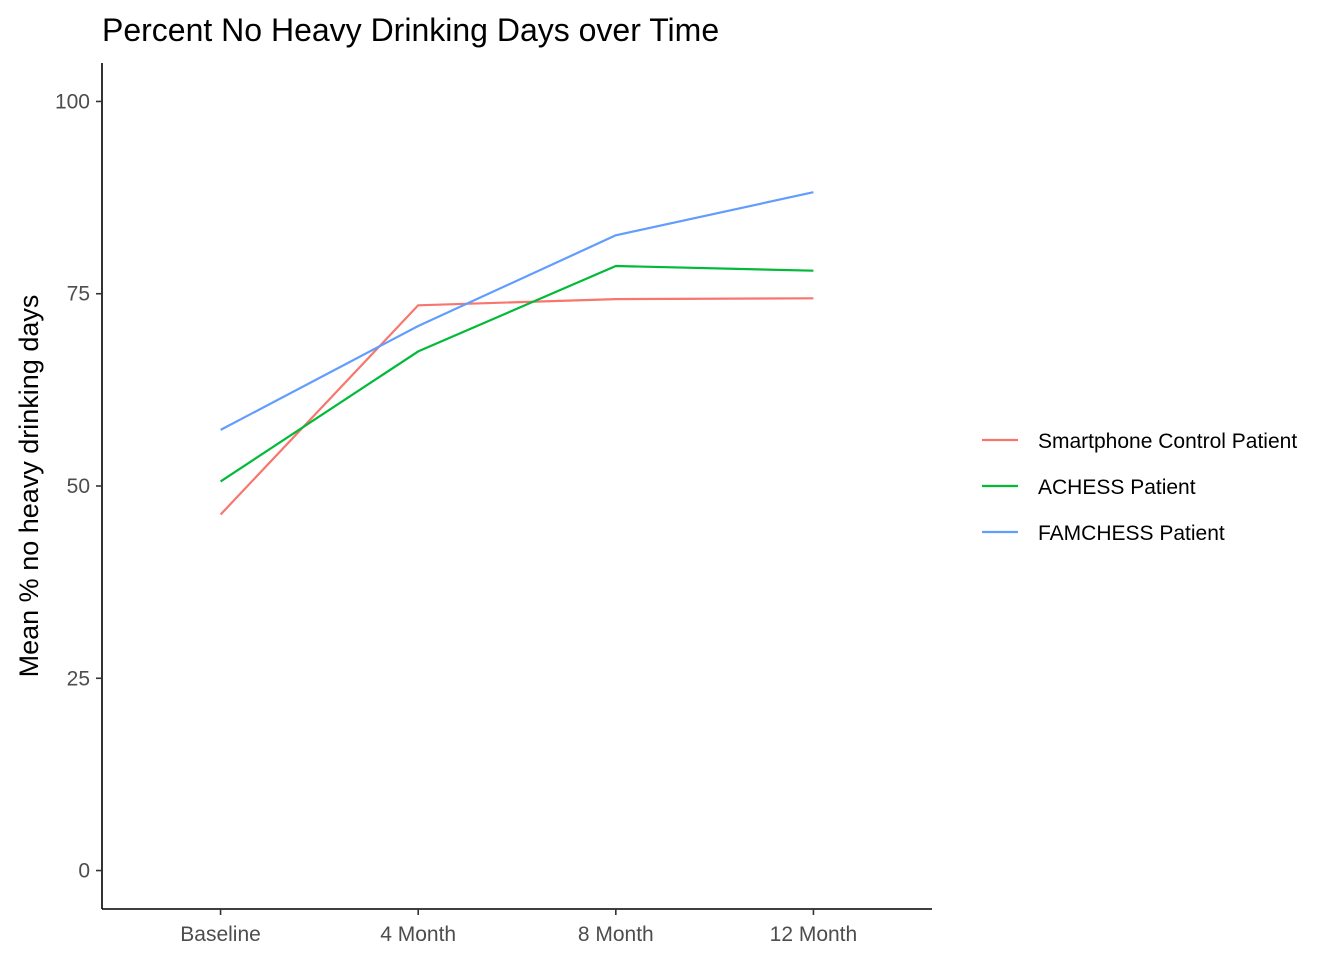  What do you see at coordinates (78, 294) in the screenshot?
I see `y-tick-label: 75` at bounding box center [78, 294].